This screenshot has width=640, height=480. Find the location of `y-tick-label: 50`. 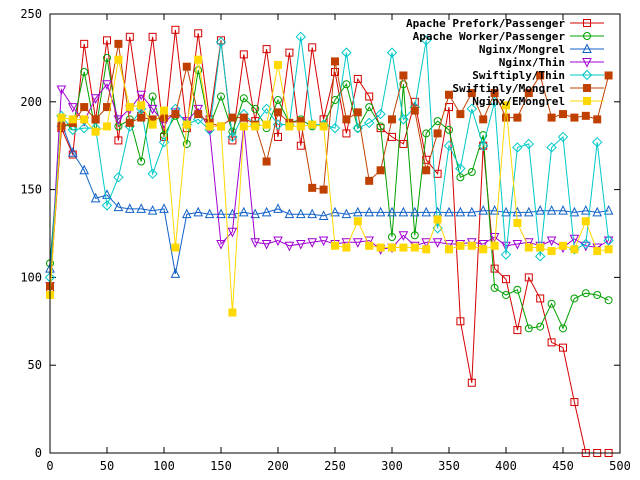

y-tick-label: 50 is located at coordinates (35, 365).